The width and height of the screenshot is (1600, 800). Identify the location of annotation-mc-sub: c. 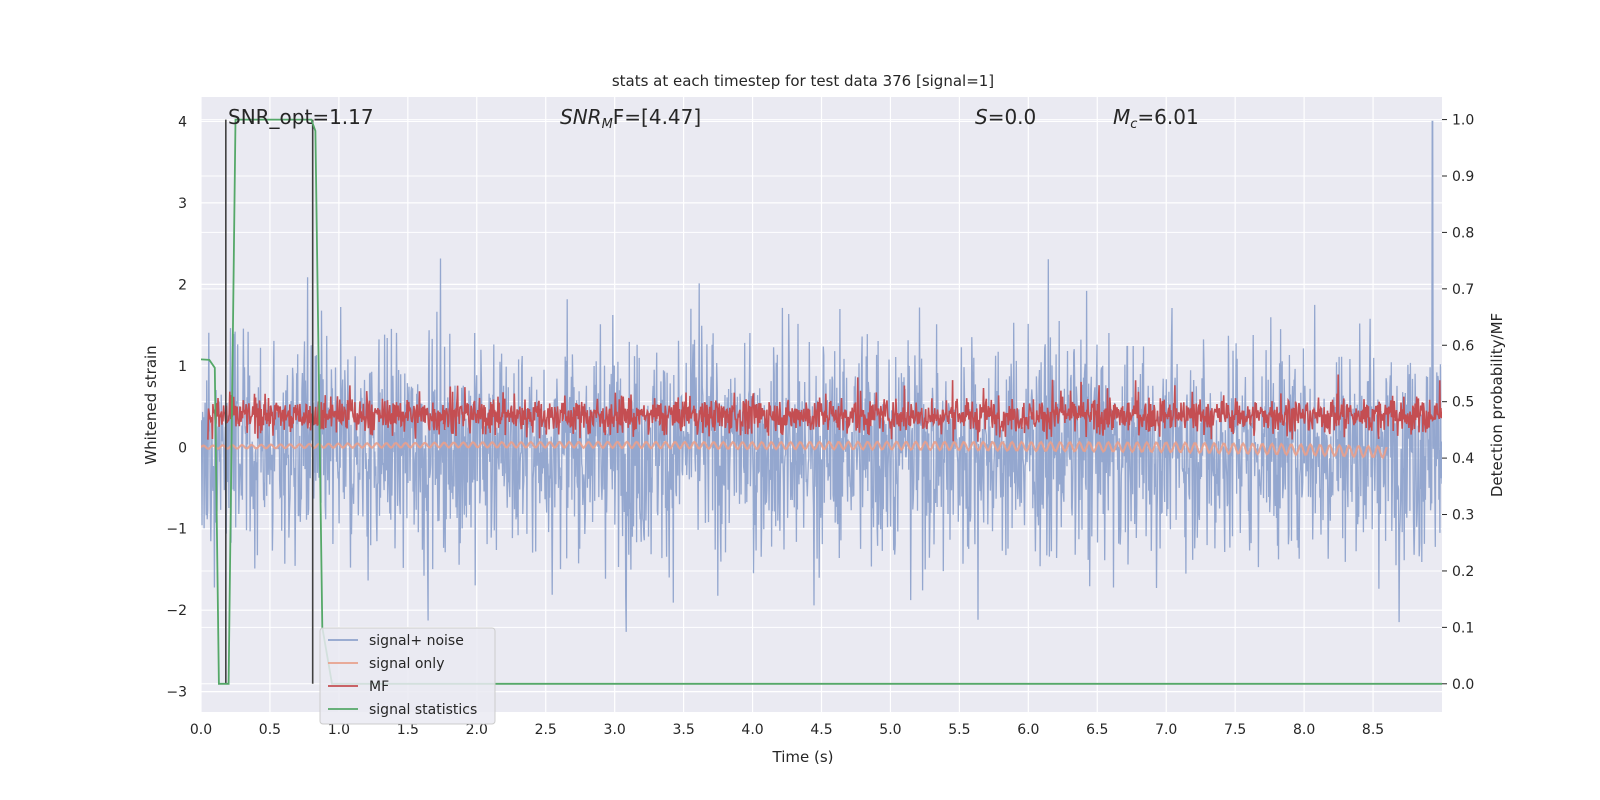
(1133, 124).